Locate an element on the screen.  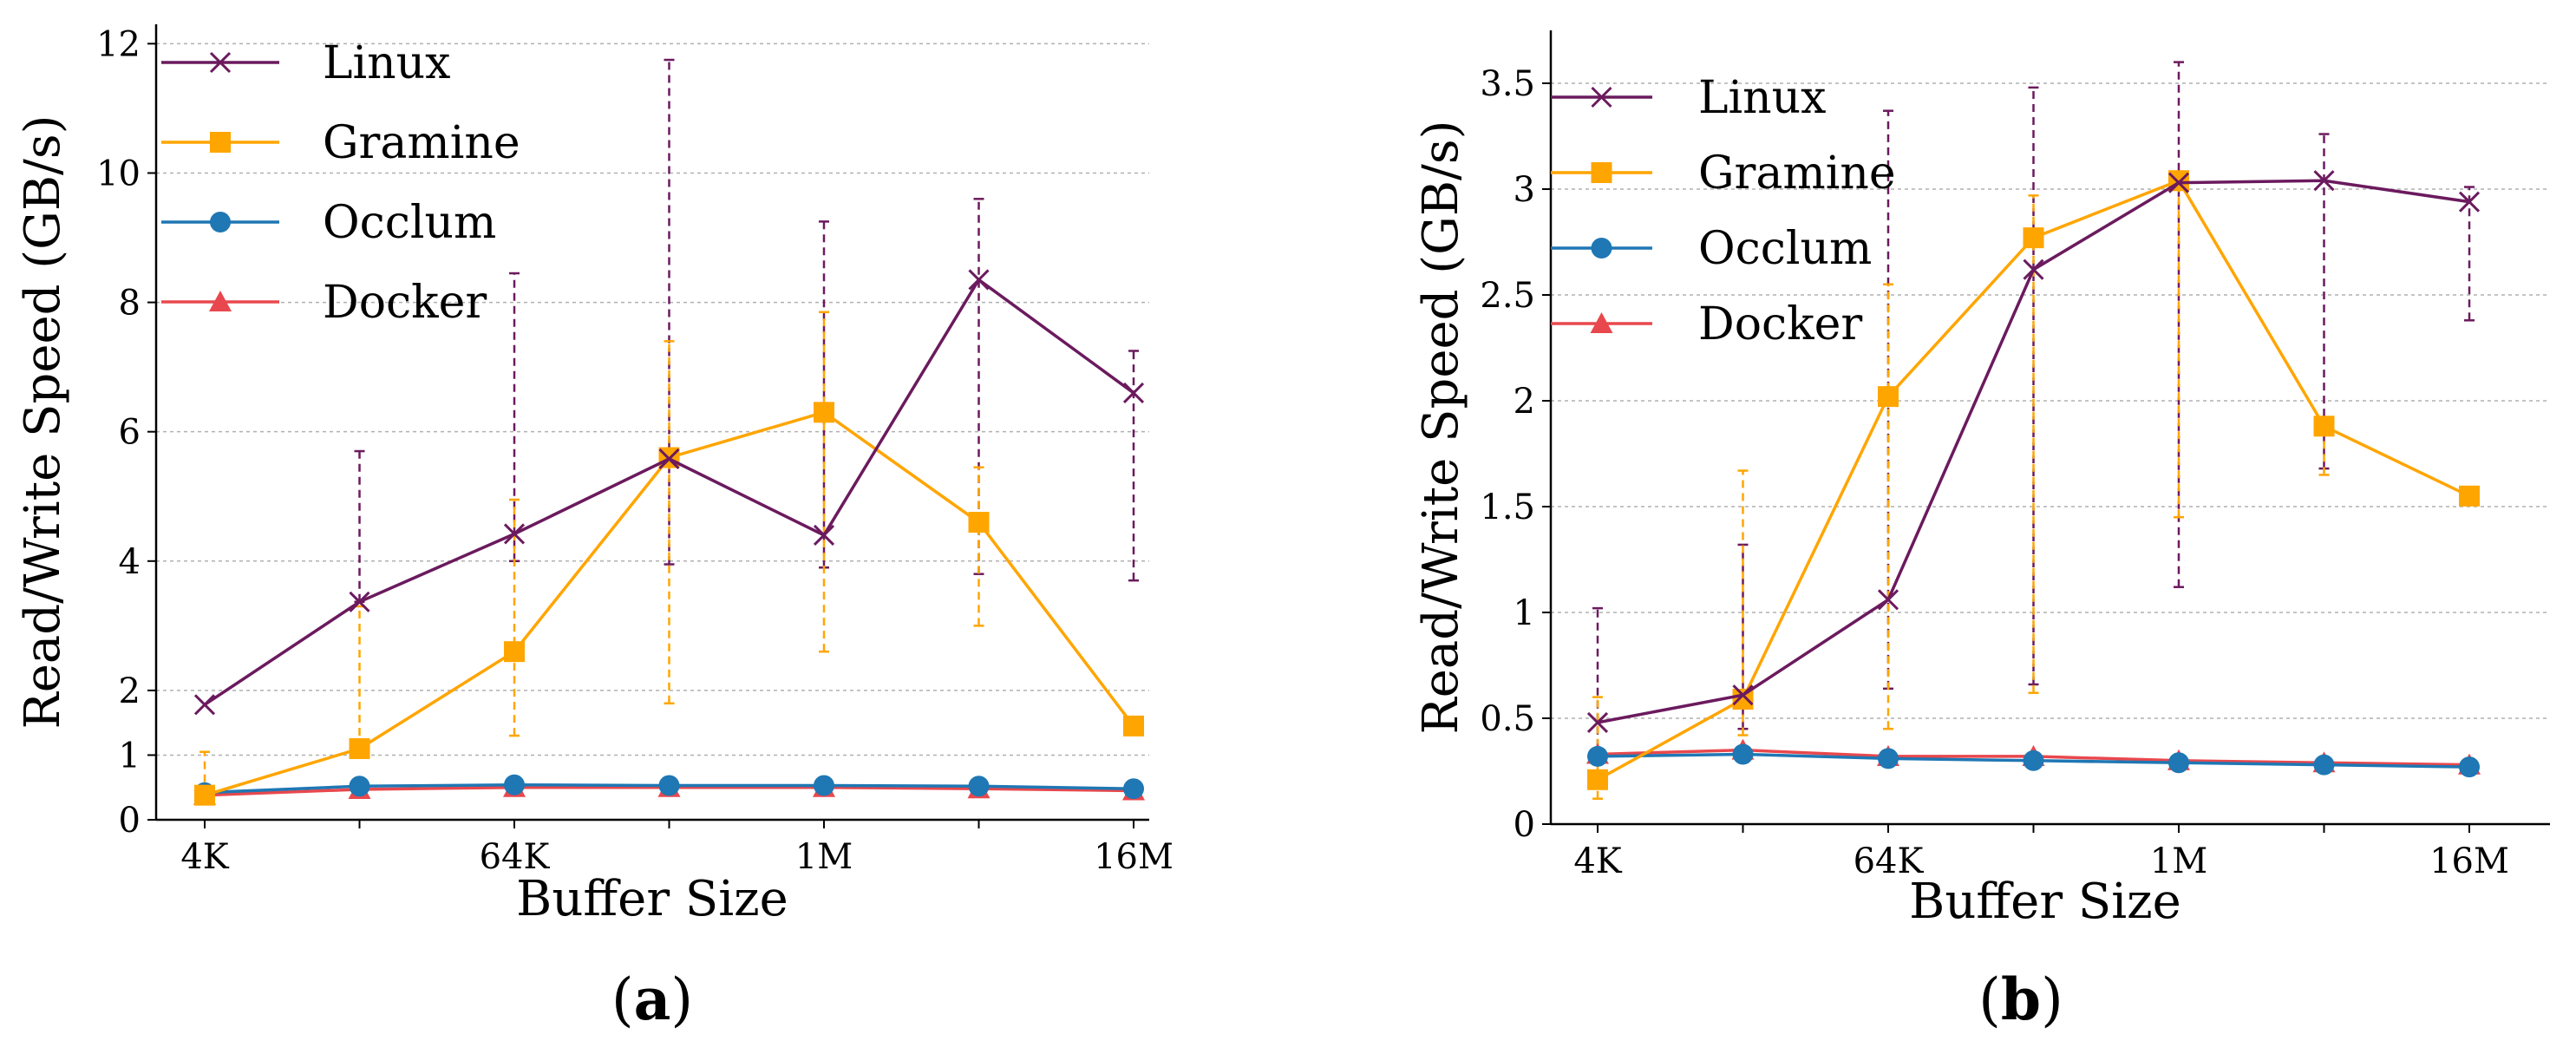
panel-label-letter: a is located at coordinates (652, 999).